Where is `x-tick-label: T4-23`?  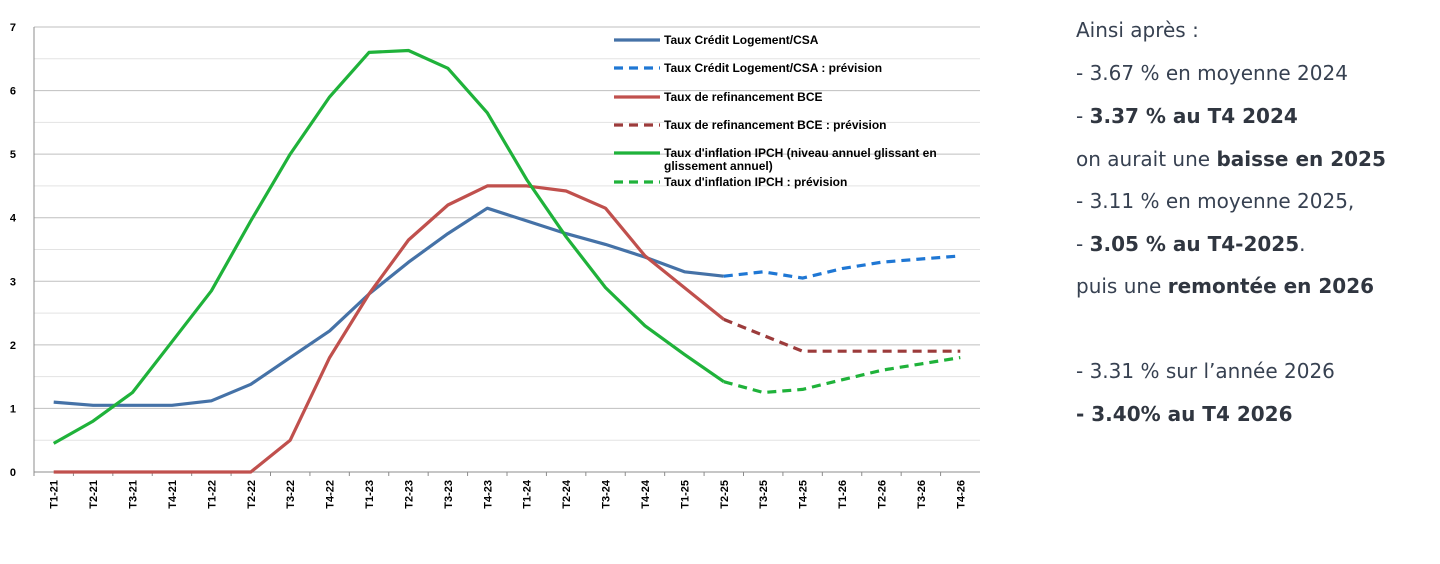
x-tick-label: T4-23 is located at coordinates (488, 494).